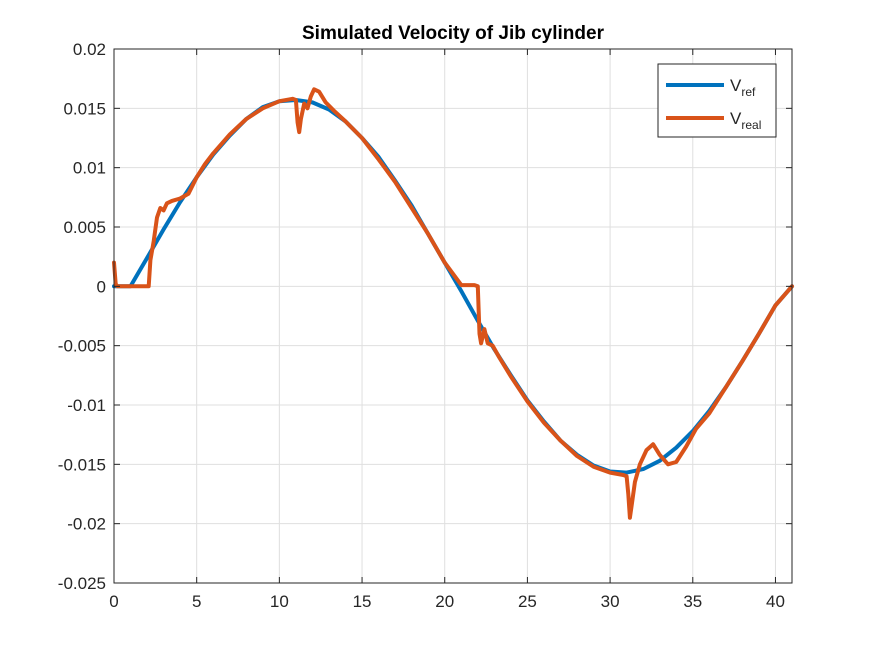 The image size is (875, 656). What do you see at coordinates (101, 286) in the screenshot?
I see `y-tick-label: 0` at bounding box center [101, 286].